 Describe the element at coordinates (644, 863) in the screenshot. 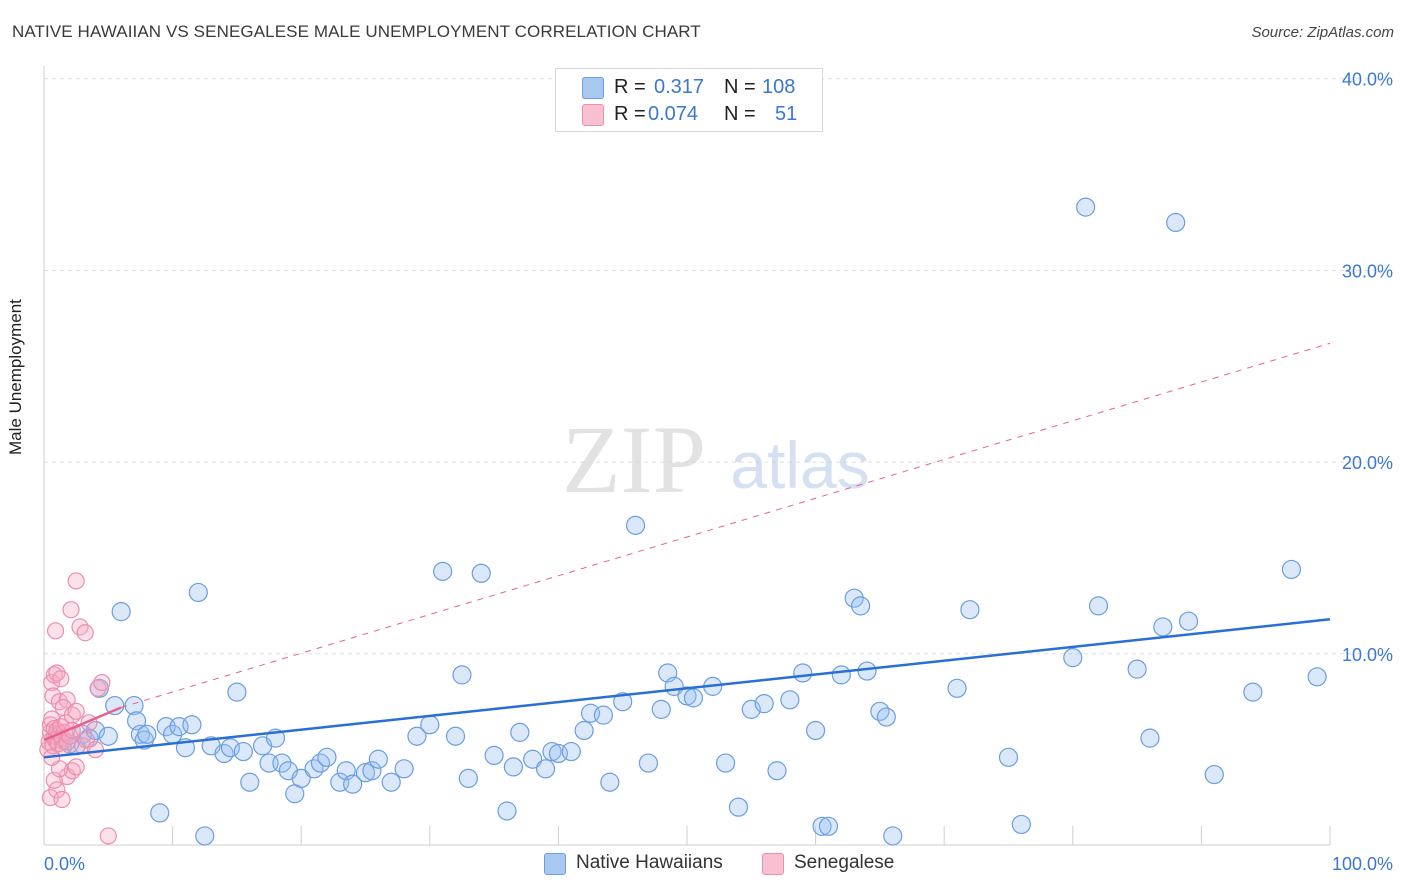

I see `legend-item-native-hawaiians: Native Hawaiians` at that location.